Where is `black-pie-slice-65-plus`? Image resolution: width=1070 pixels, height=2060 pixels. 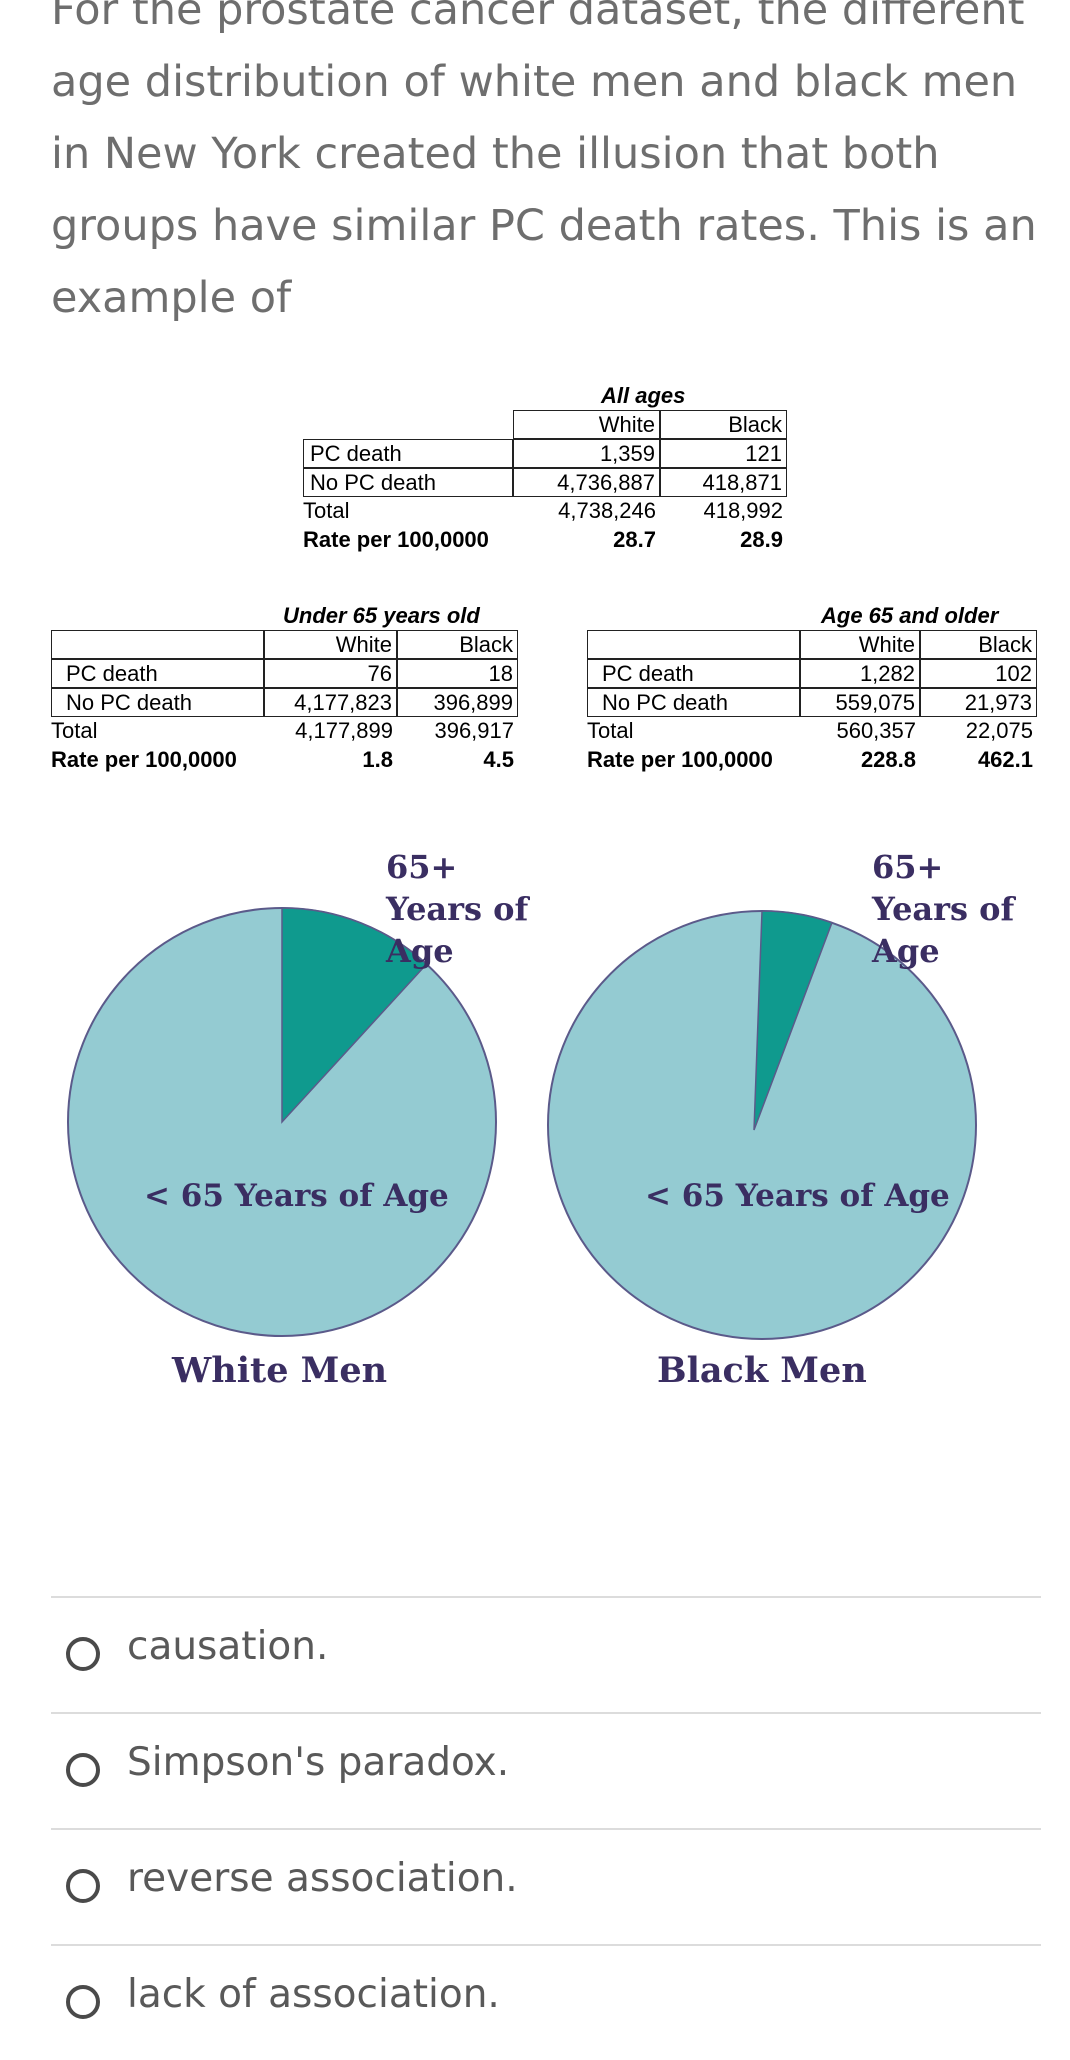 black-pie-slice-65-plus is located at coordinates (793, 1020).